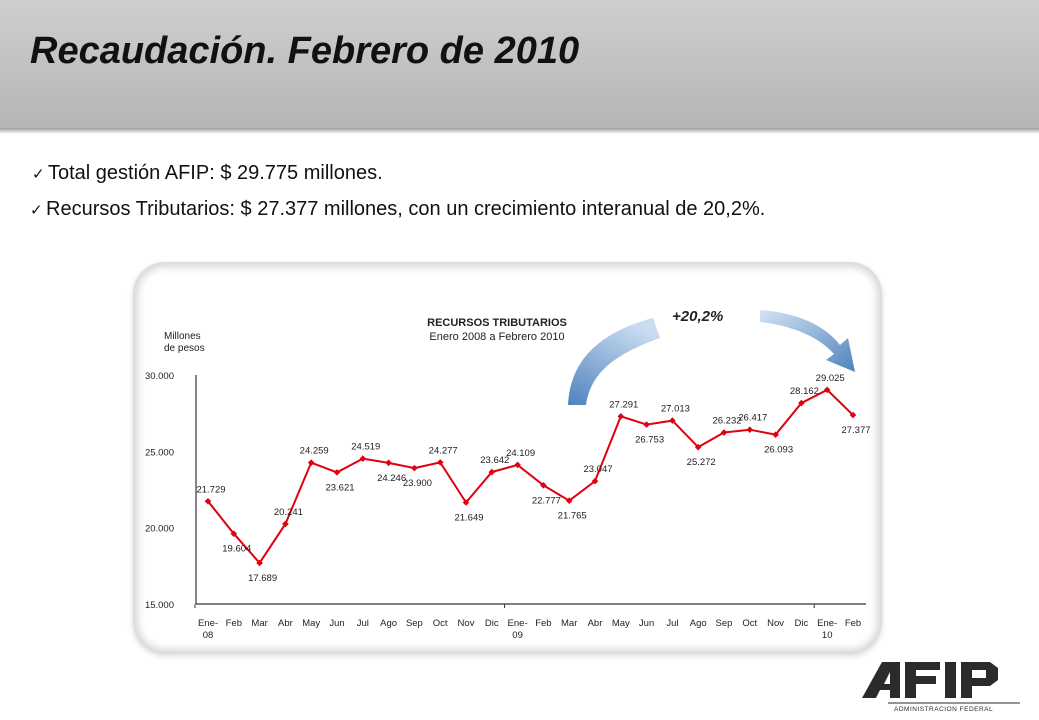  Describe the element at coordinates (339, 487) in the screenshot. I see `data-label: 23.621` at that location.